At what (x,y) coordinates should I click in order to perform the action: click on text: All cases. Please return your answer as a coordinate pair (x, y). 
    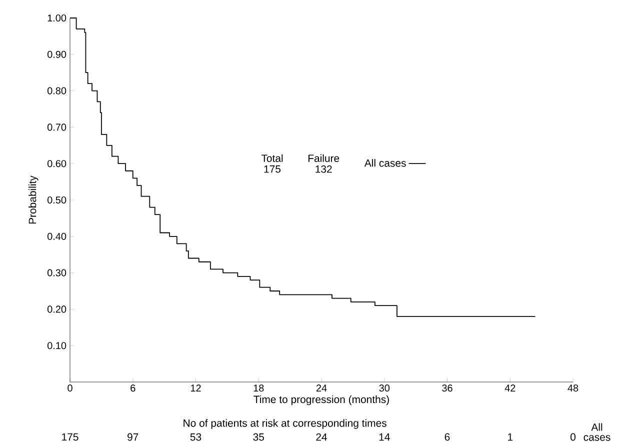
    Looking at the image, I should click on (597, 432).